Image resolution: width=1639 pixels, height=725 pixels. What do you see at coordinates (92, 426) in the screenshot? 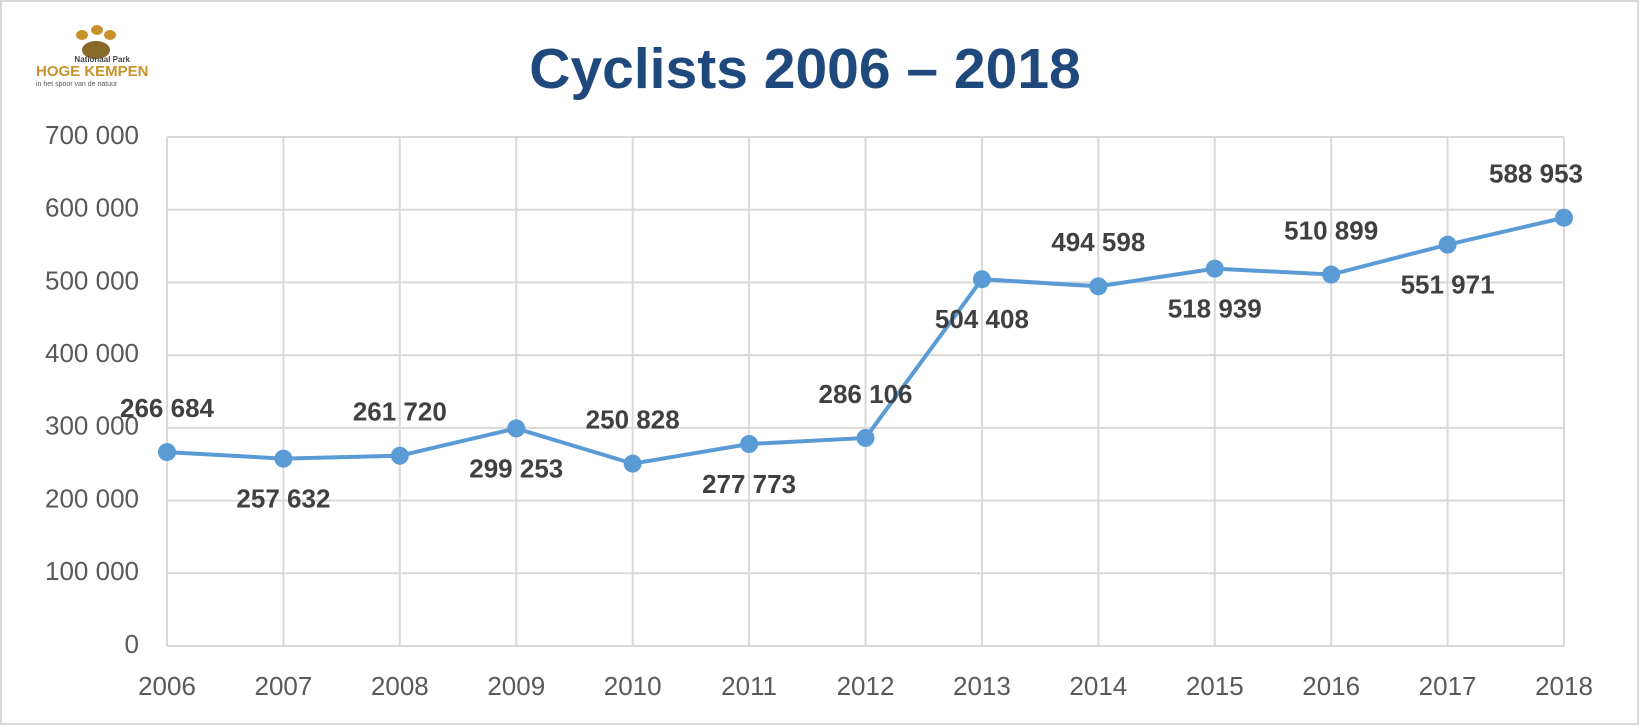
I see `y-tick-label: 300 000` at bounding box center [92, 426].